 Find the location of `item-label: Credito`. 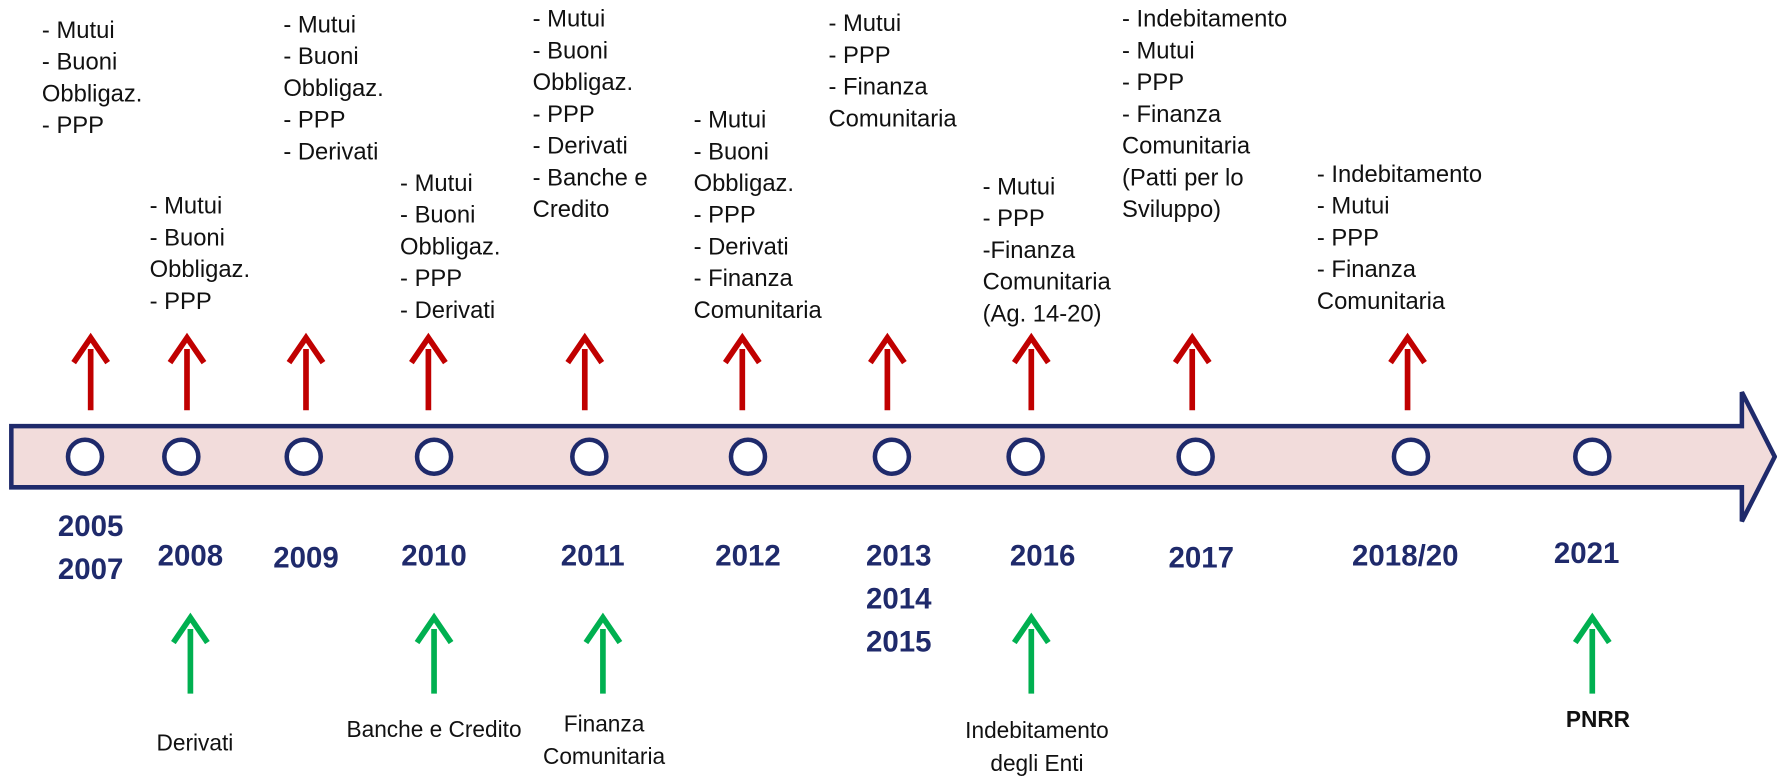

item-label: Credito is located at coordinates (571, 209).